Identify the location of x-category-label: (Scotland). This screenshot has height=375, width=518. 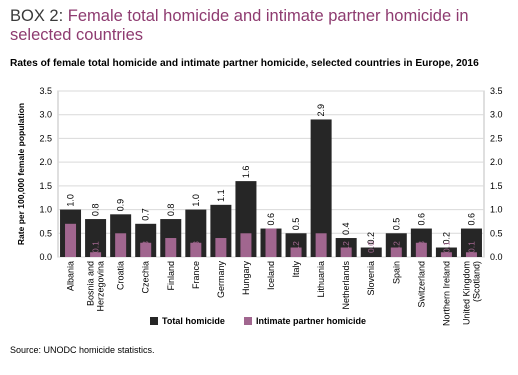
(476, 281).